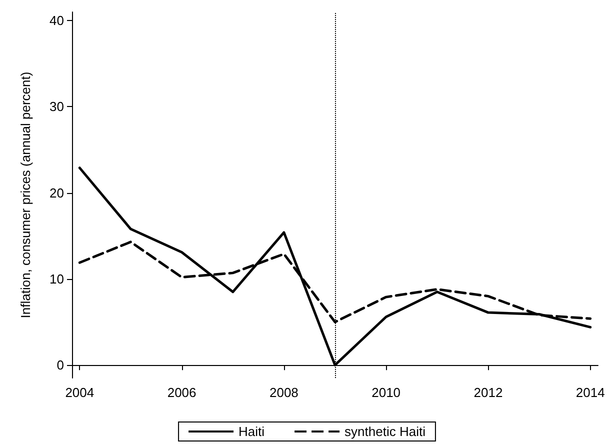 The height and width of the screenshot is (445, 614). Describe the element at coordinates (181, 392) in the screenshot. I see `x-tick-label: 2006` at that location.